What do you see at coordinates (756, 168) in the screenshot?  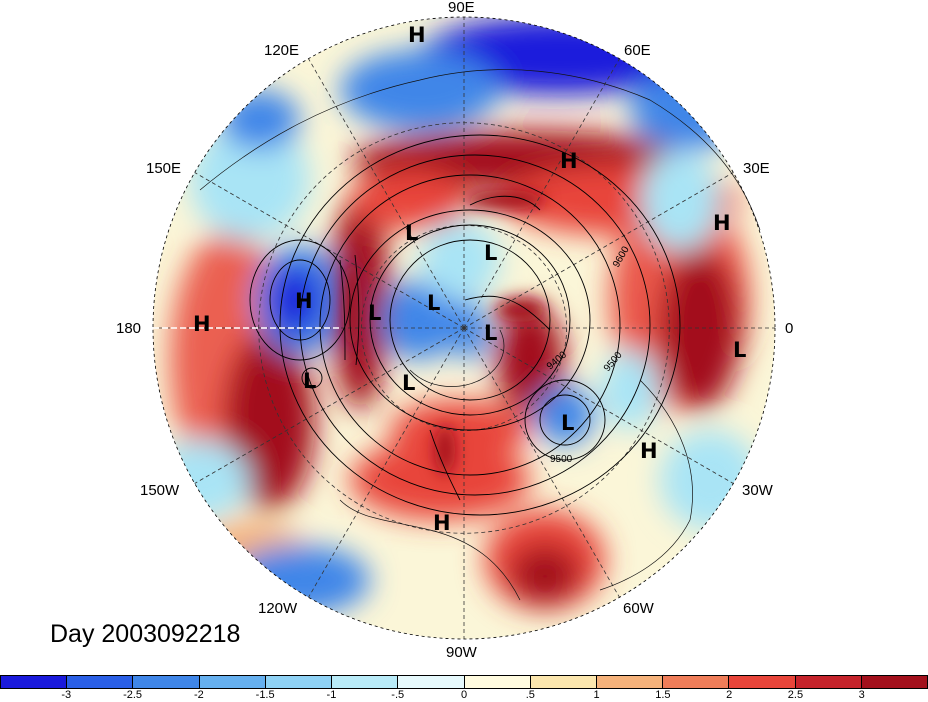 I see `longitude-label-30e: 30E` at bounding box center [756, 168].